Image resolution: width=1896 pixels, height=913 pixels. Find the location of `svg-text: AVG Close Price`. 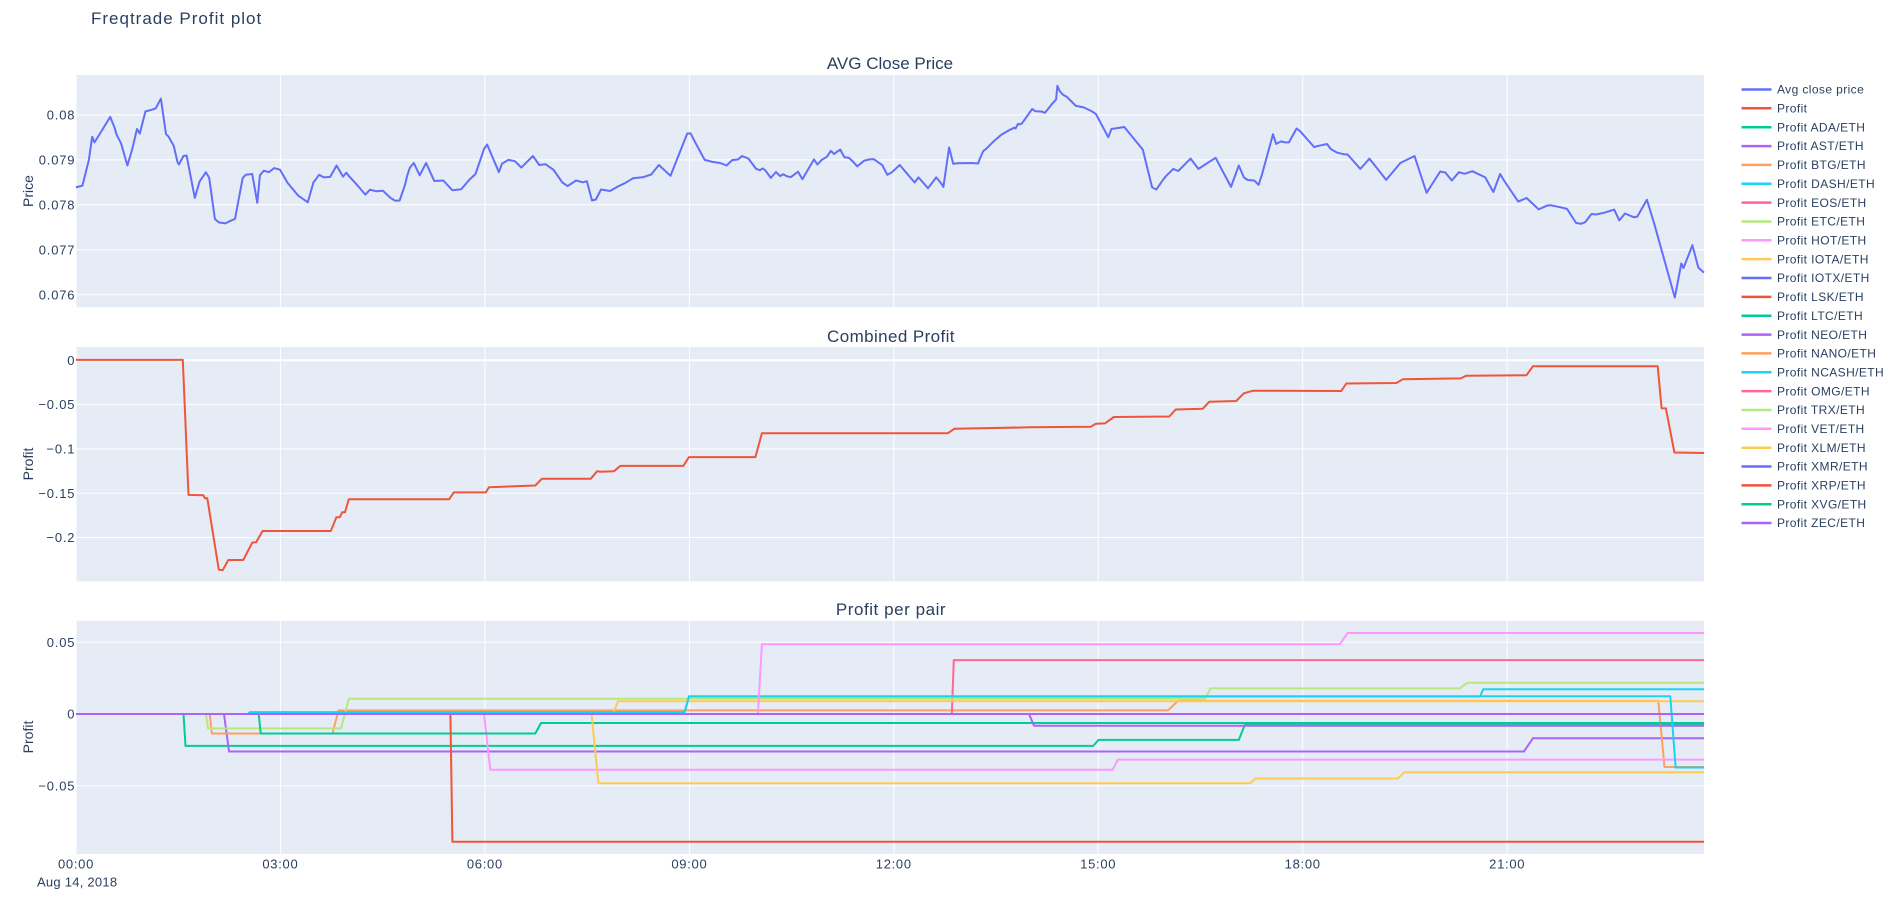

svg-text: AVG Close Price is located at coordinates (890, 63).